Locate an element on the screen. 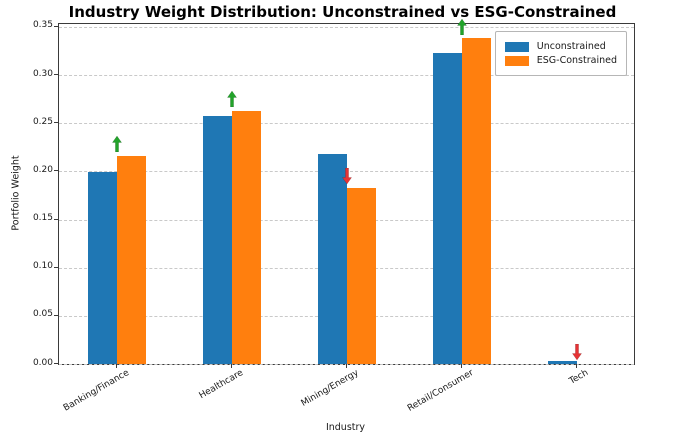 Image resolution: width=685 pixels, height=448 pixels. legend: Unconstrained ESG-Constrained is located at coordinates (560, 53).